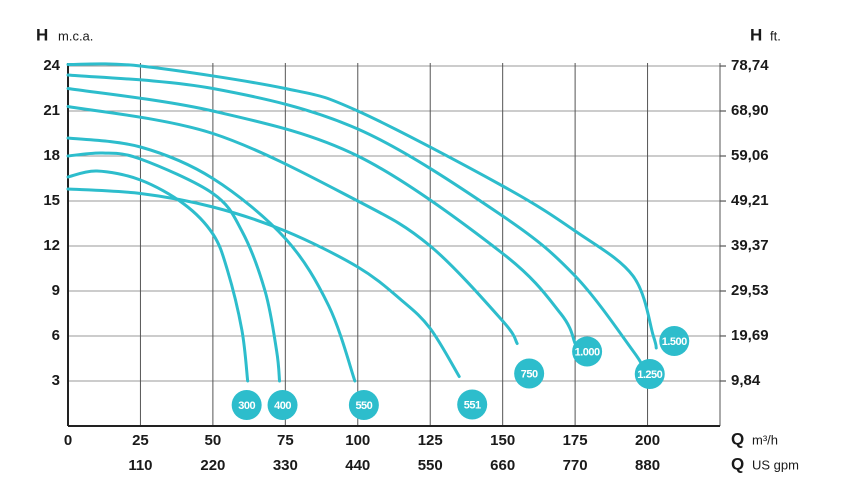  Describe the element at coordinates (212, 465) in the screenshot. I see `x2-tick-label: 220` at that location.